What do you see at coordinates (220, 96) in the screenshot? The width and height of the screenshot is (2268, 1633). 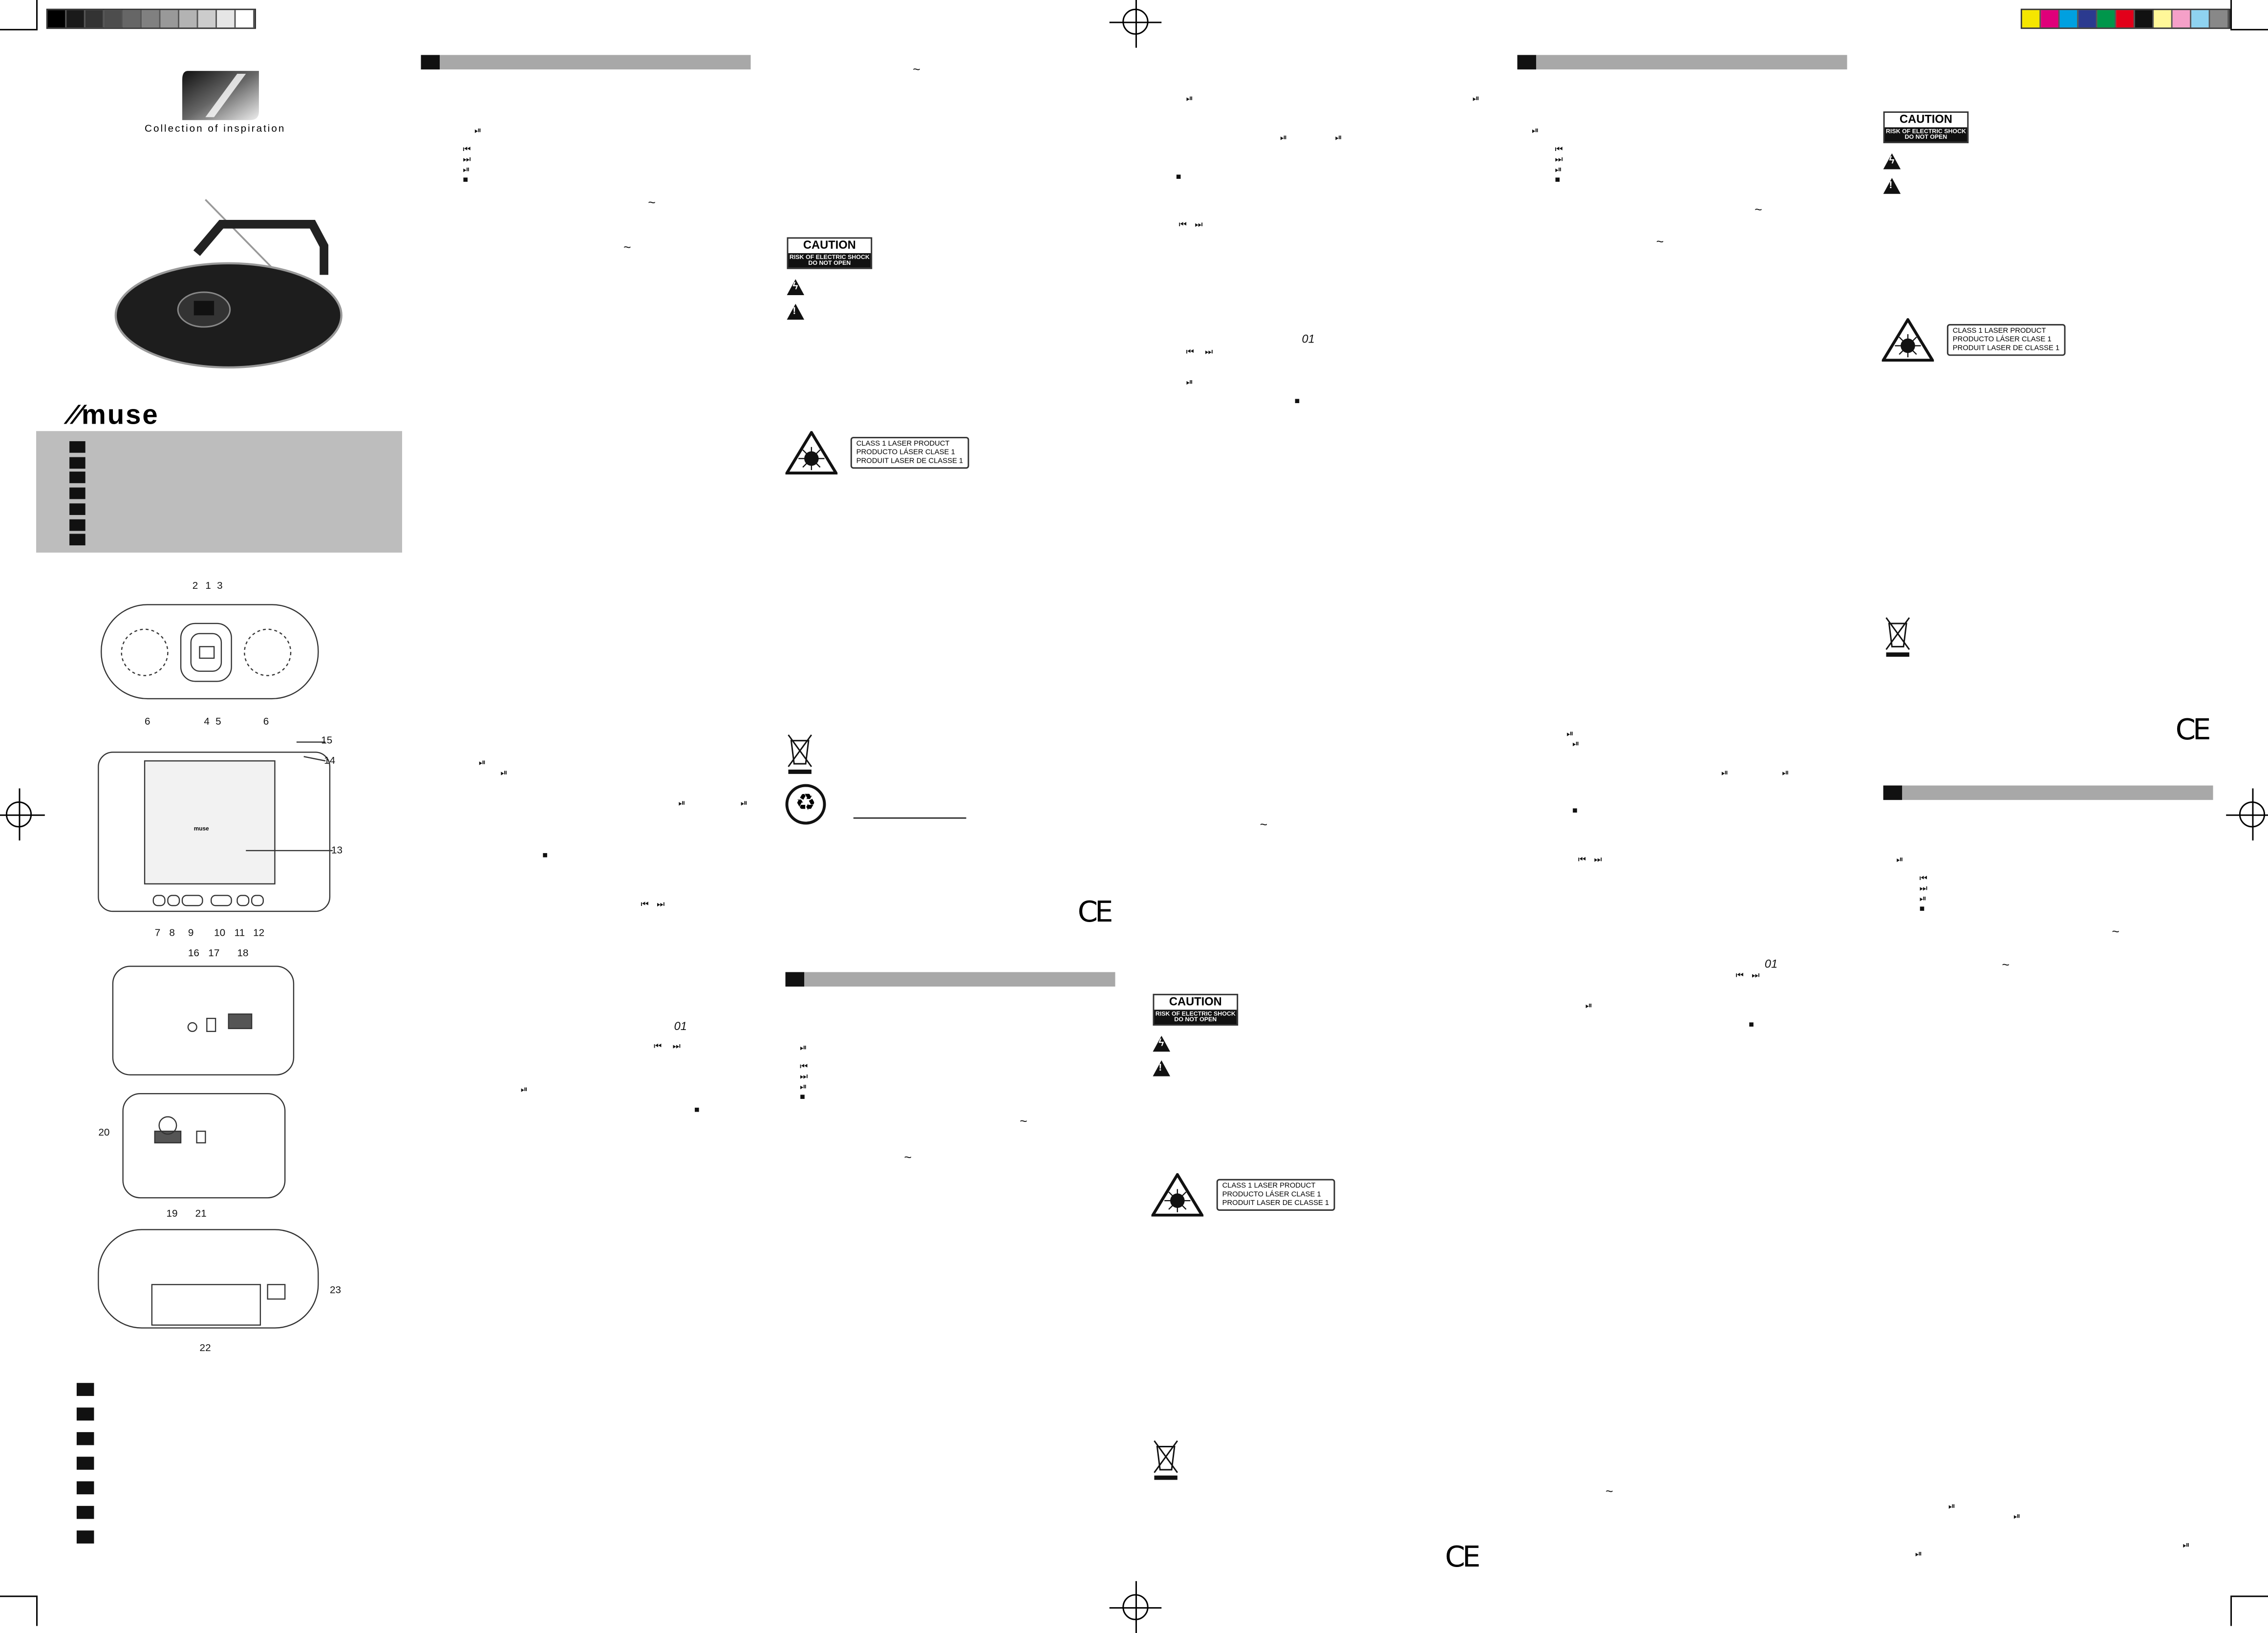 I see `brand-emblem-icon` at bounding box center [220, 96].